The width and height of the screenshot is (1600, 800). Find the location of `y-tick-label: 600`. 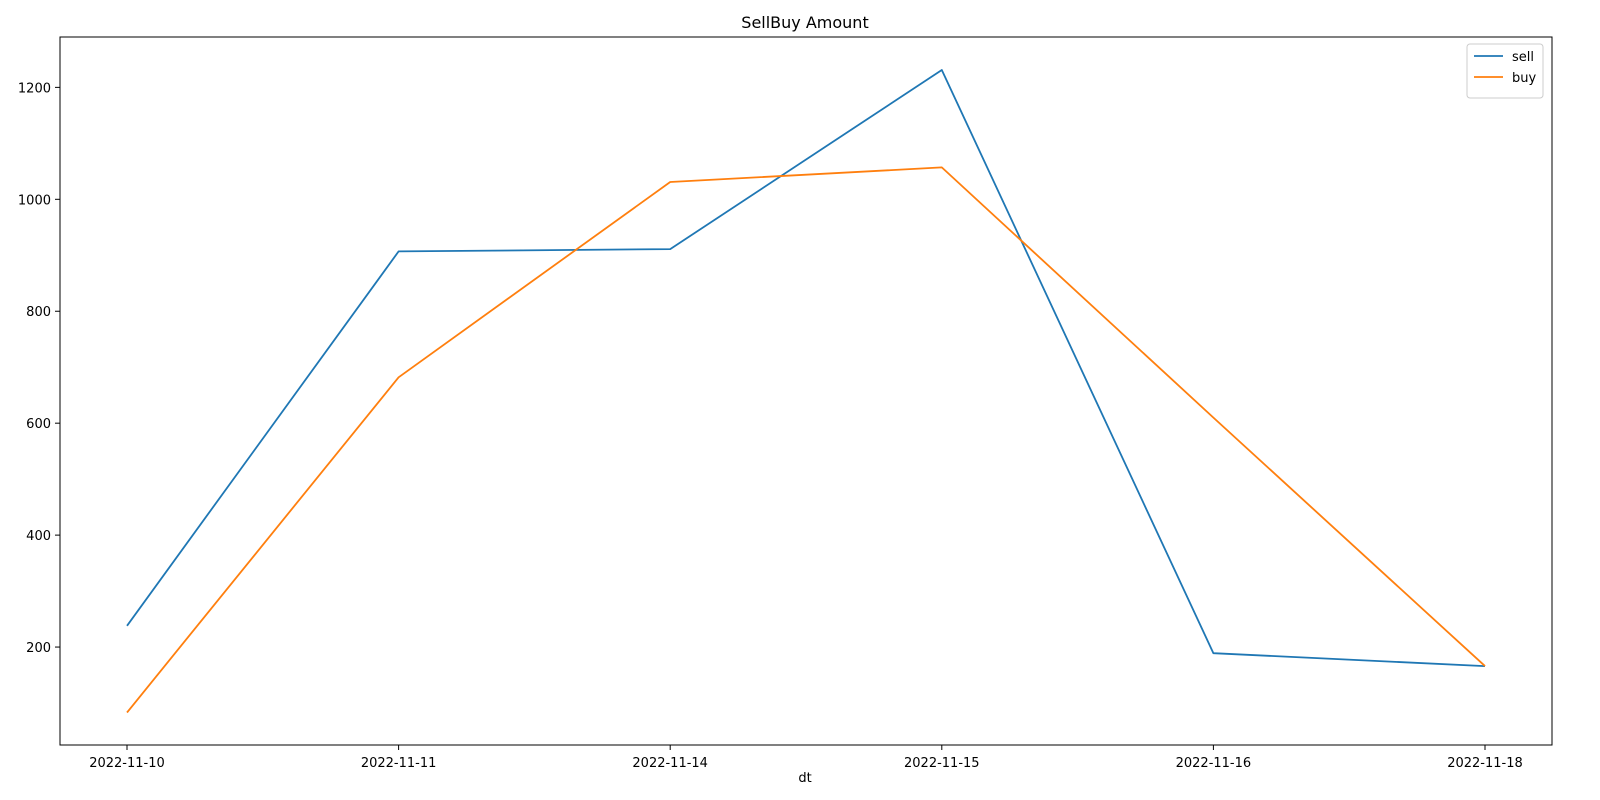

y-tick-label: 600 is located at coordinates (38, 424).